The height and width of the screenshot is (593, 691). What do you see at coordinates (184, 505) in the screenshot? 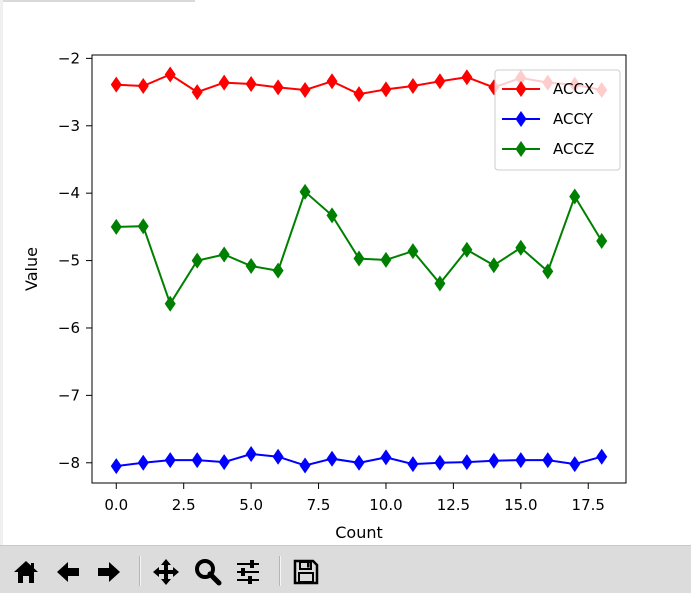
I see `x-tick-label: 2.5` at bounding box center [184, 505].